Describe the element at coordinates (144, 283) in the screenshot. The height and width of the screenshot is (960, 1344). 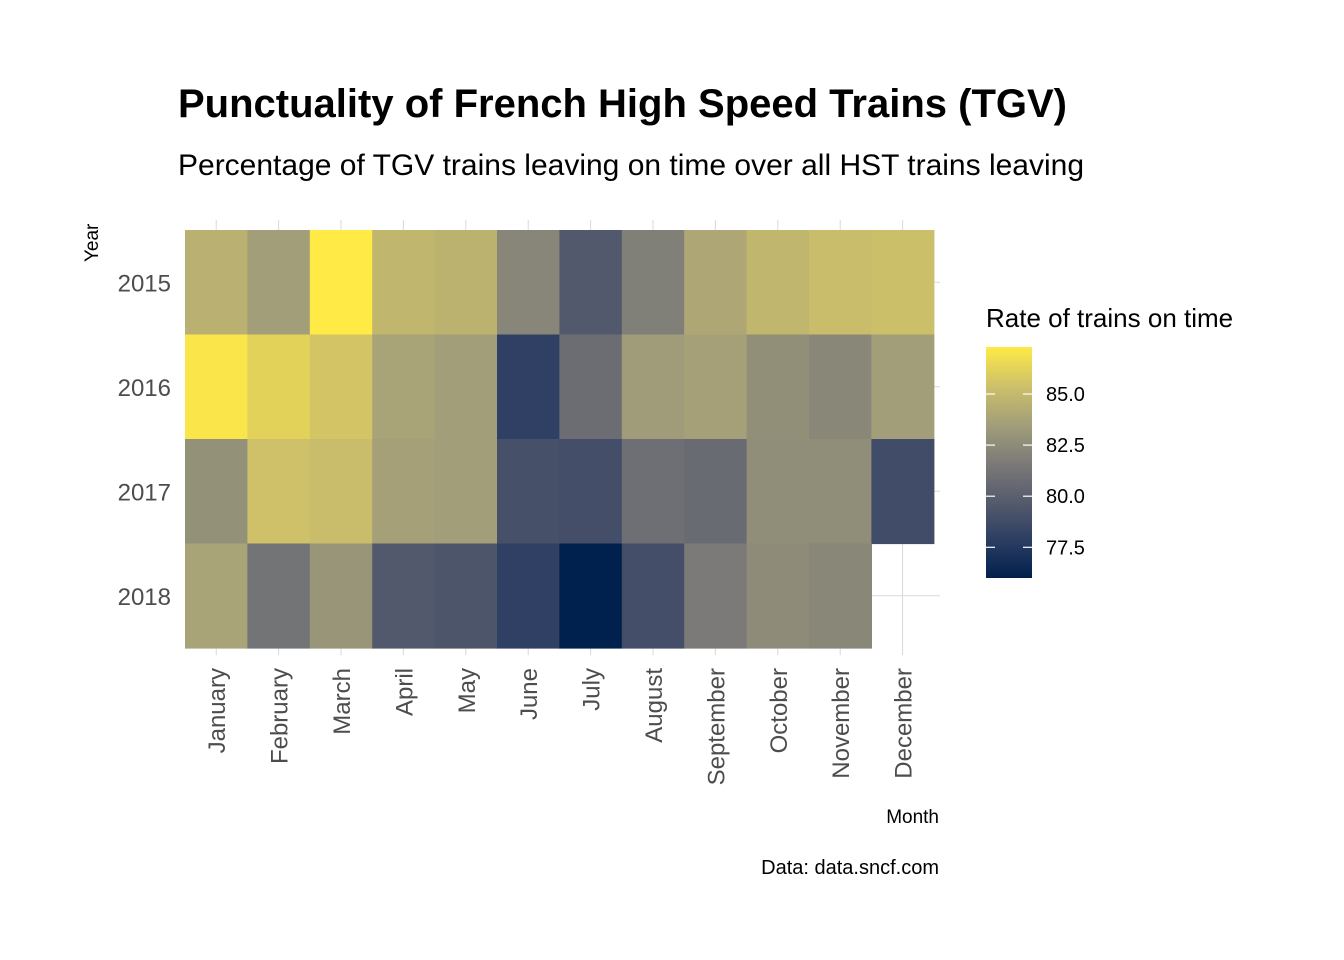
I see `y-tick-label: 2015` at that location.